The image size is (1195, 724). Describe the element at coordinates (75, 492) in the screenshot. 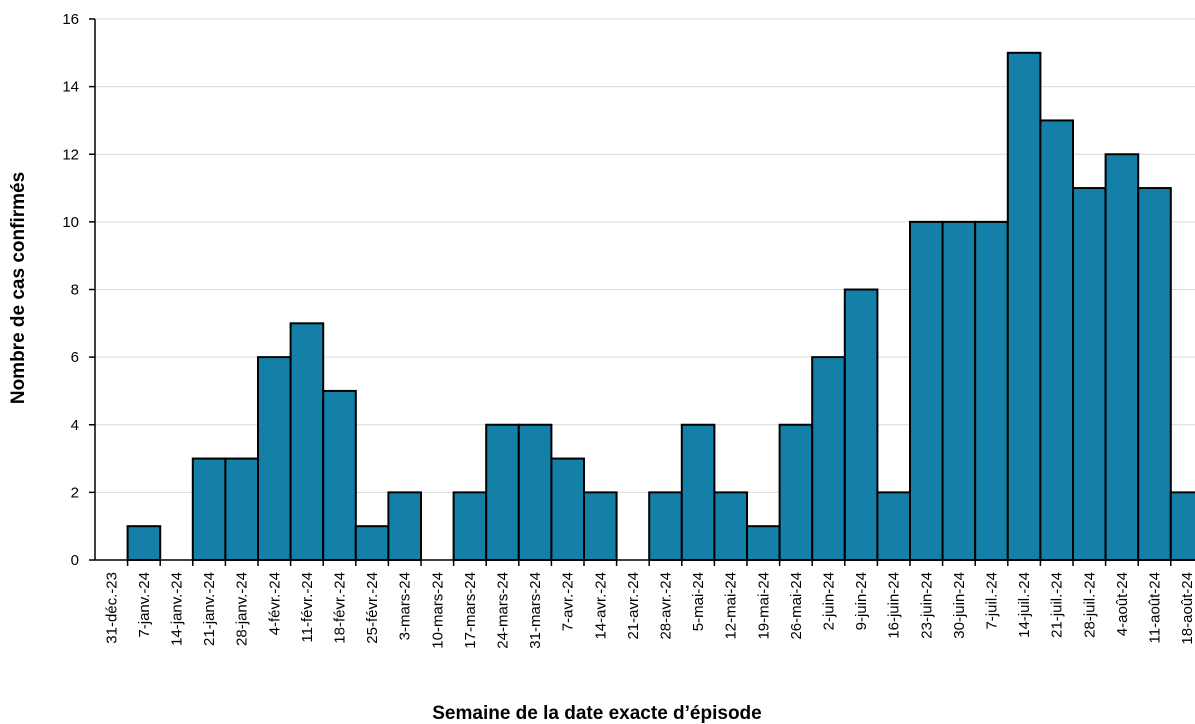

I see `y-tick-label: 2` at that location.